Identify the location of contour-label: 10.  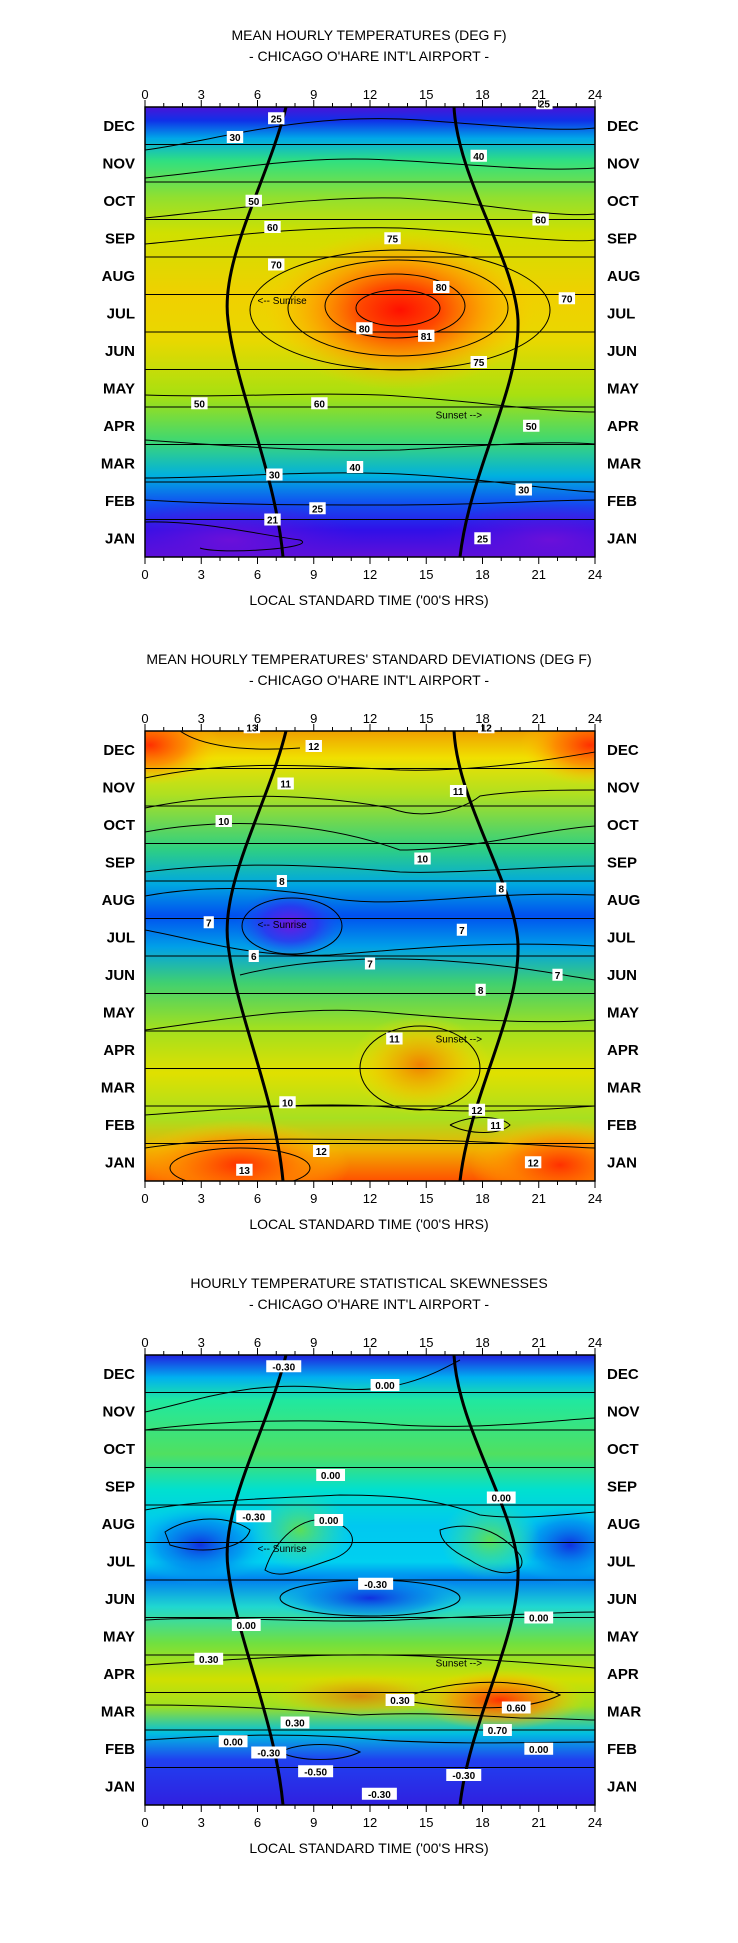
(288, 1103).